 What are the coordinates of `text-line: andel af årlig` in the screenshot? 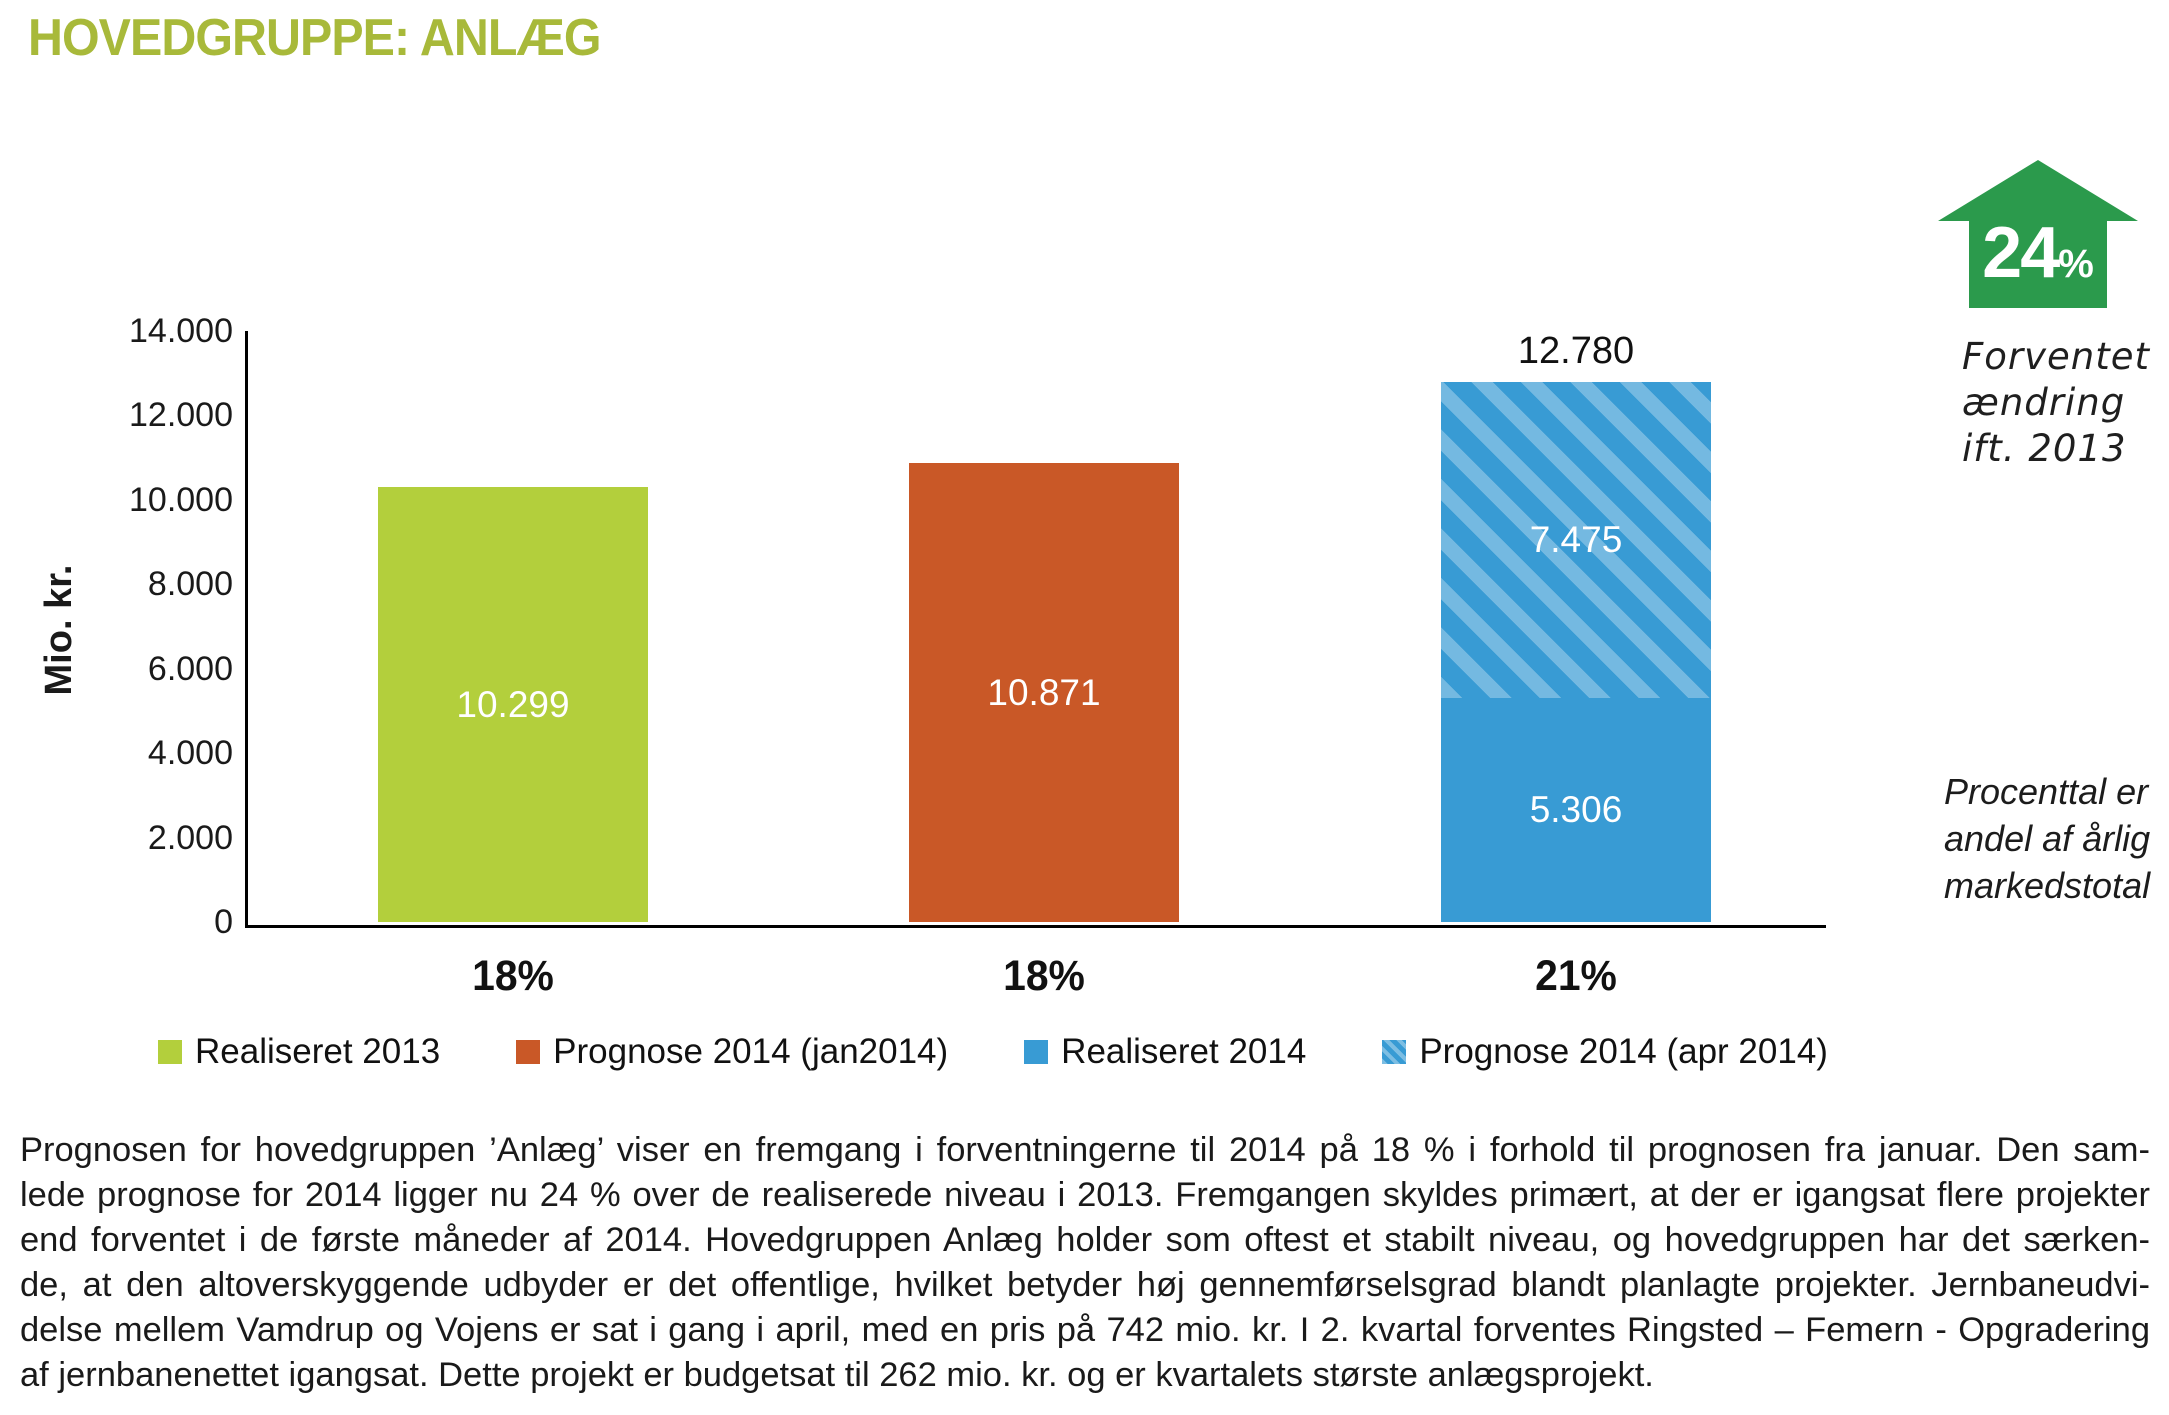 It's located at (2047, 838).